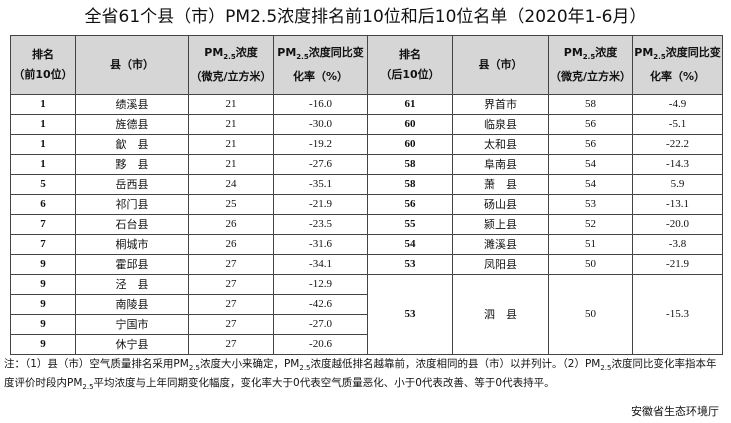 This screenshot has width=731, height=423. I want to click on cell: 泾 县, so click(132, 284).